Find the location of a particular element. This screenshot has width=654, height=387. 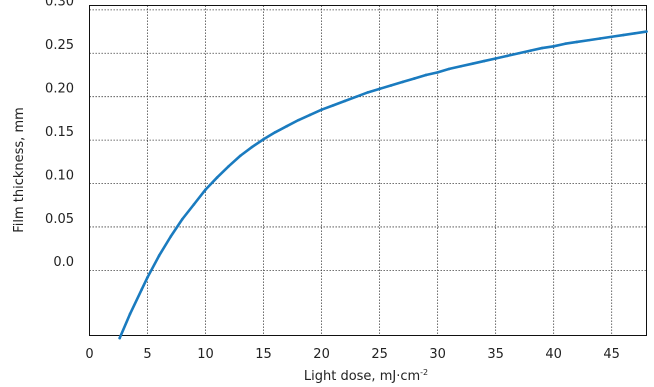

x-tick-label: 40 is located at coordinates (553, 354).